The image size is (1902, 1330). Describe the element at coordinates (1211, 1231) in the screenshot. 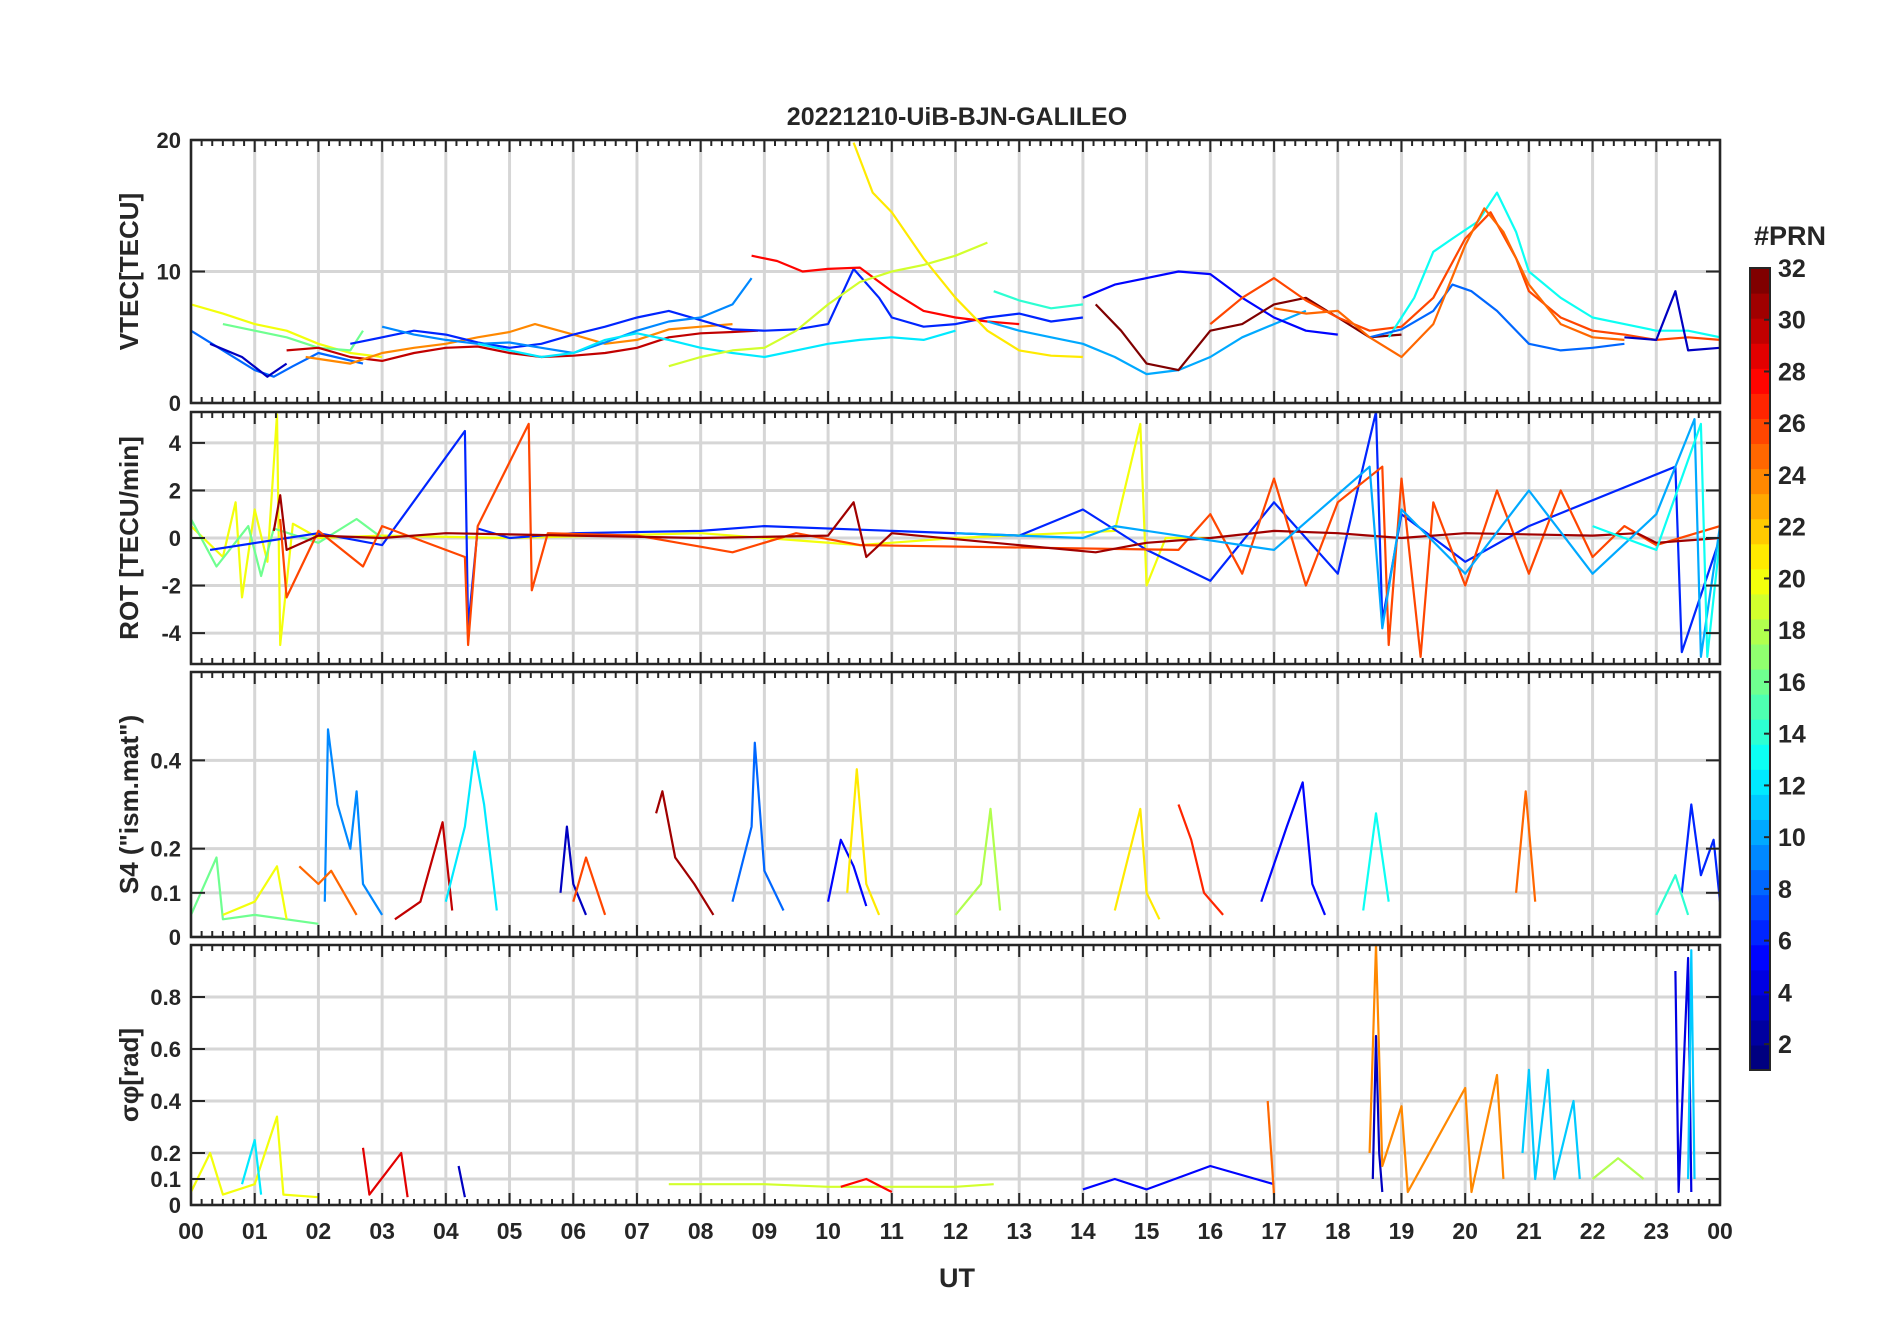

I see `x-tick-label: 16` at that location.